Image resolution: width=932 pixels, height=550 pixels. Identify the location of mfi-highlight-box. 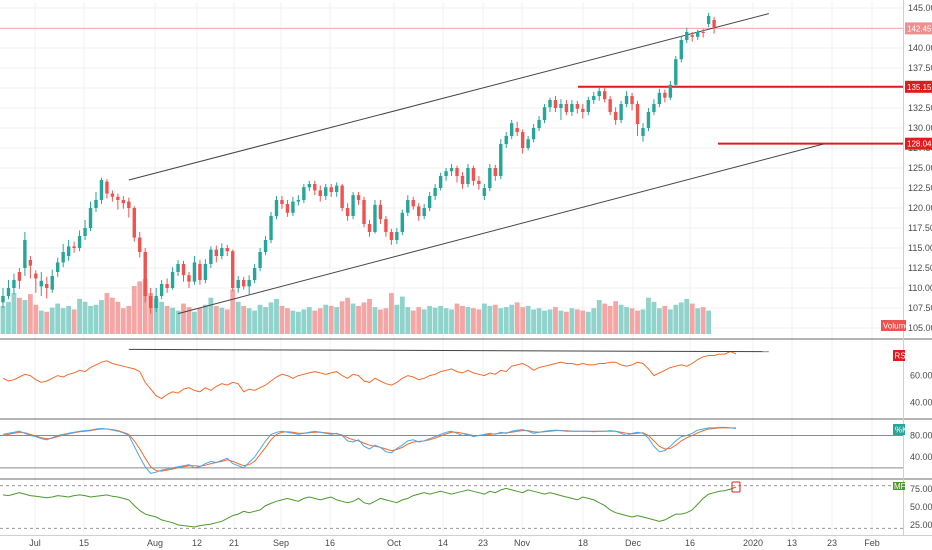
(736, 487).